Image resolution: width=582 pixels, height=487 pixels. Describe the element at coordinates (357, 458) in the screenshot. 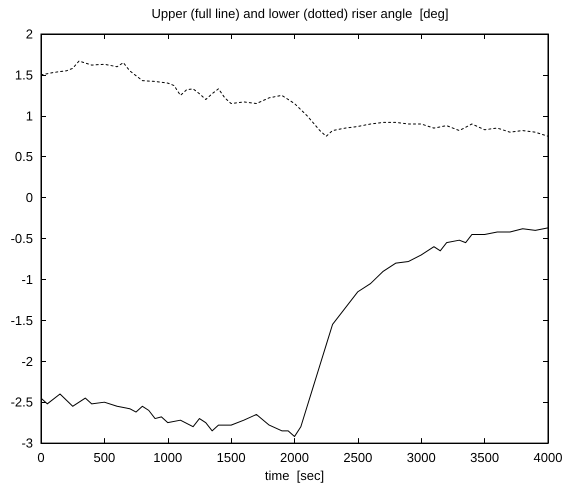

I see `x-tick-label: 2500` at that location.